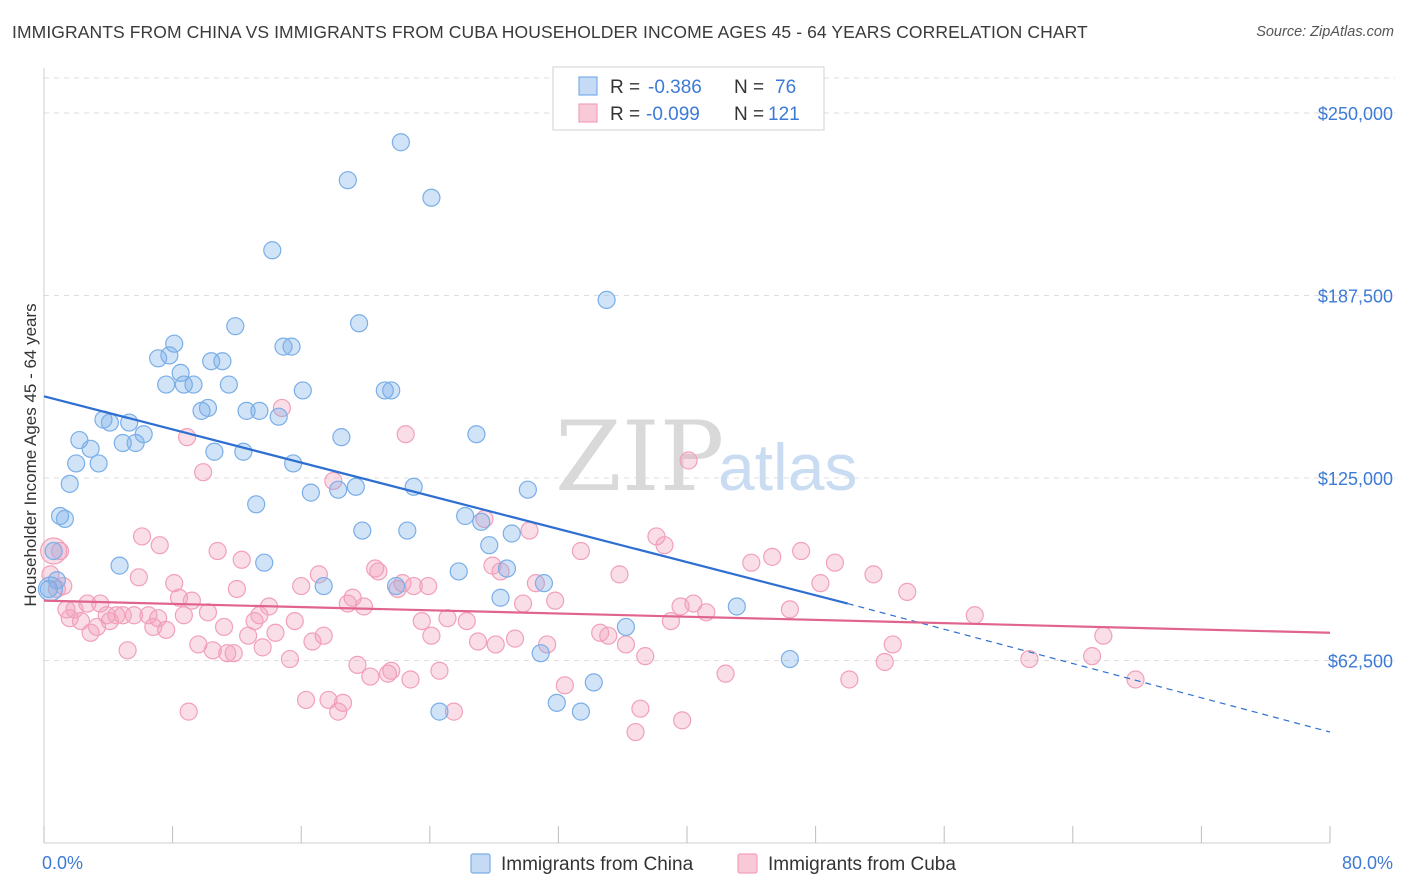 This screenshot has height=892, width=1406. Describe the element at coordinates (706, 457) in the screenshot. I see `watermark: ZIP atlas` at that location.